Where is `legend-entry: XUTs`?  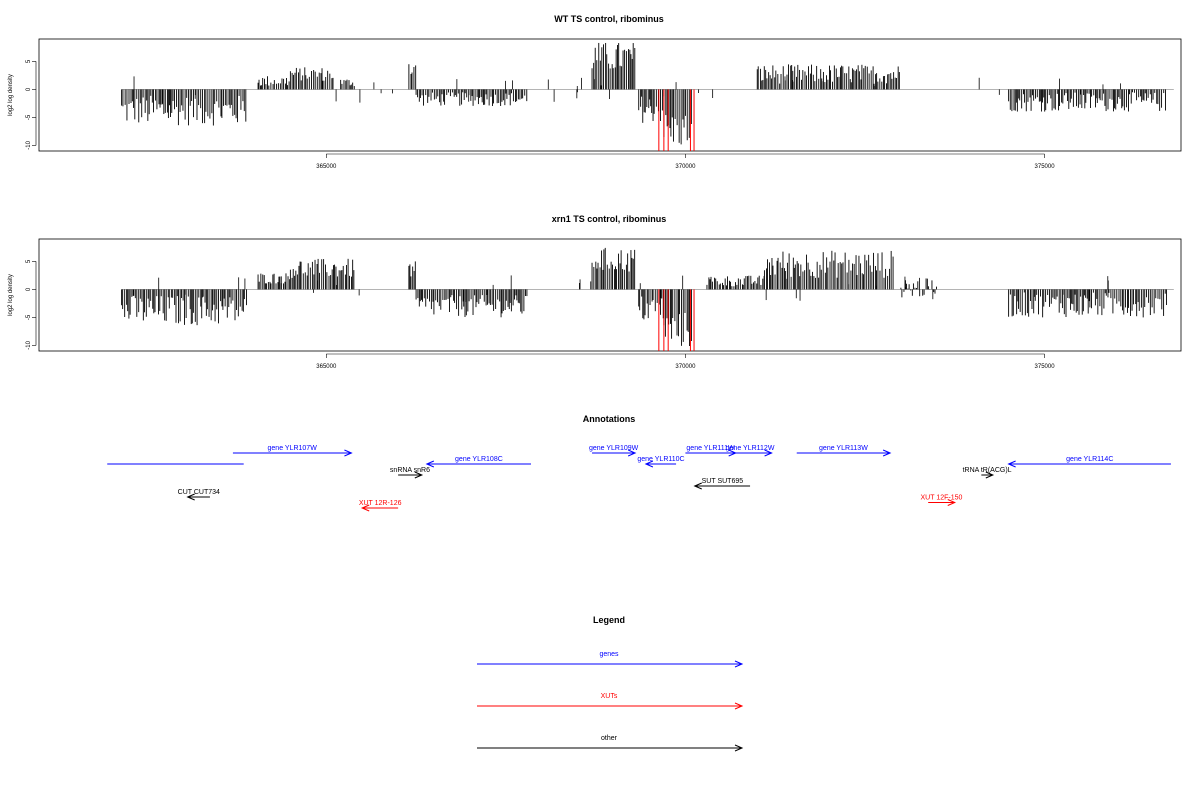
legend-entry: XUTs is located at coordinates (610, 701).